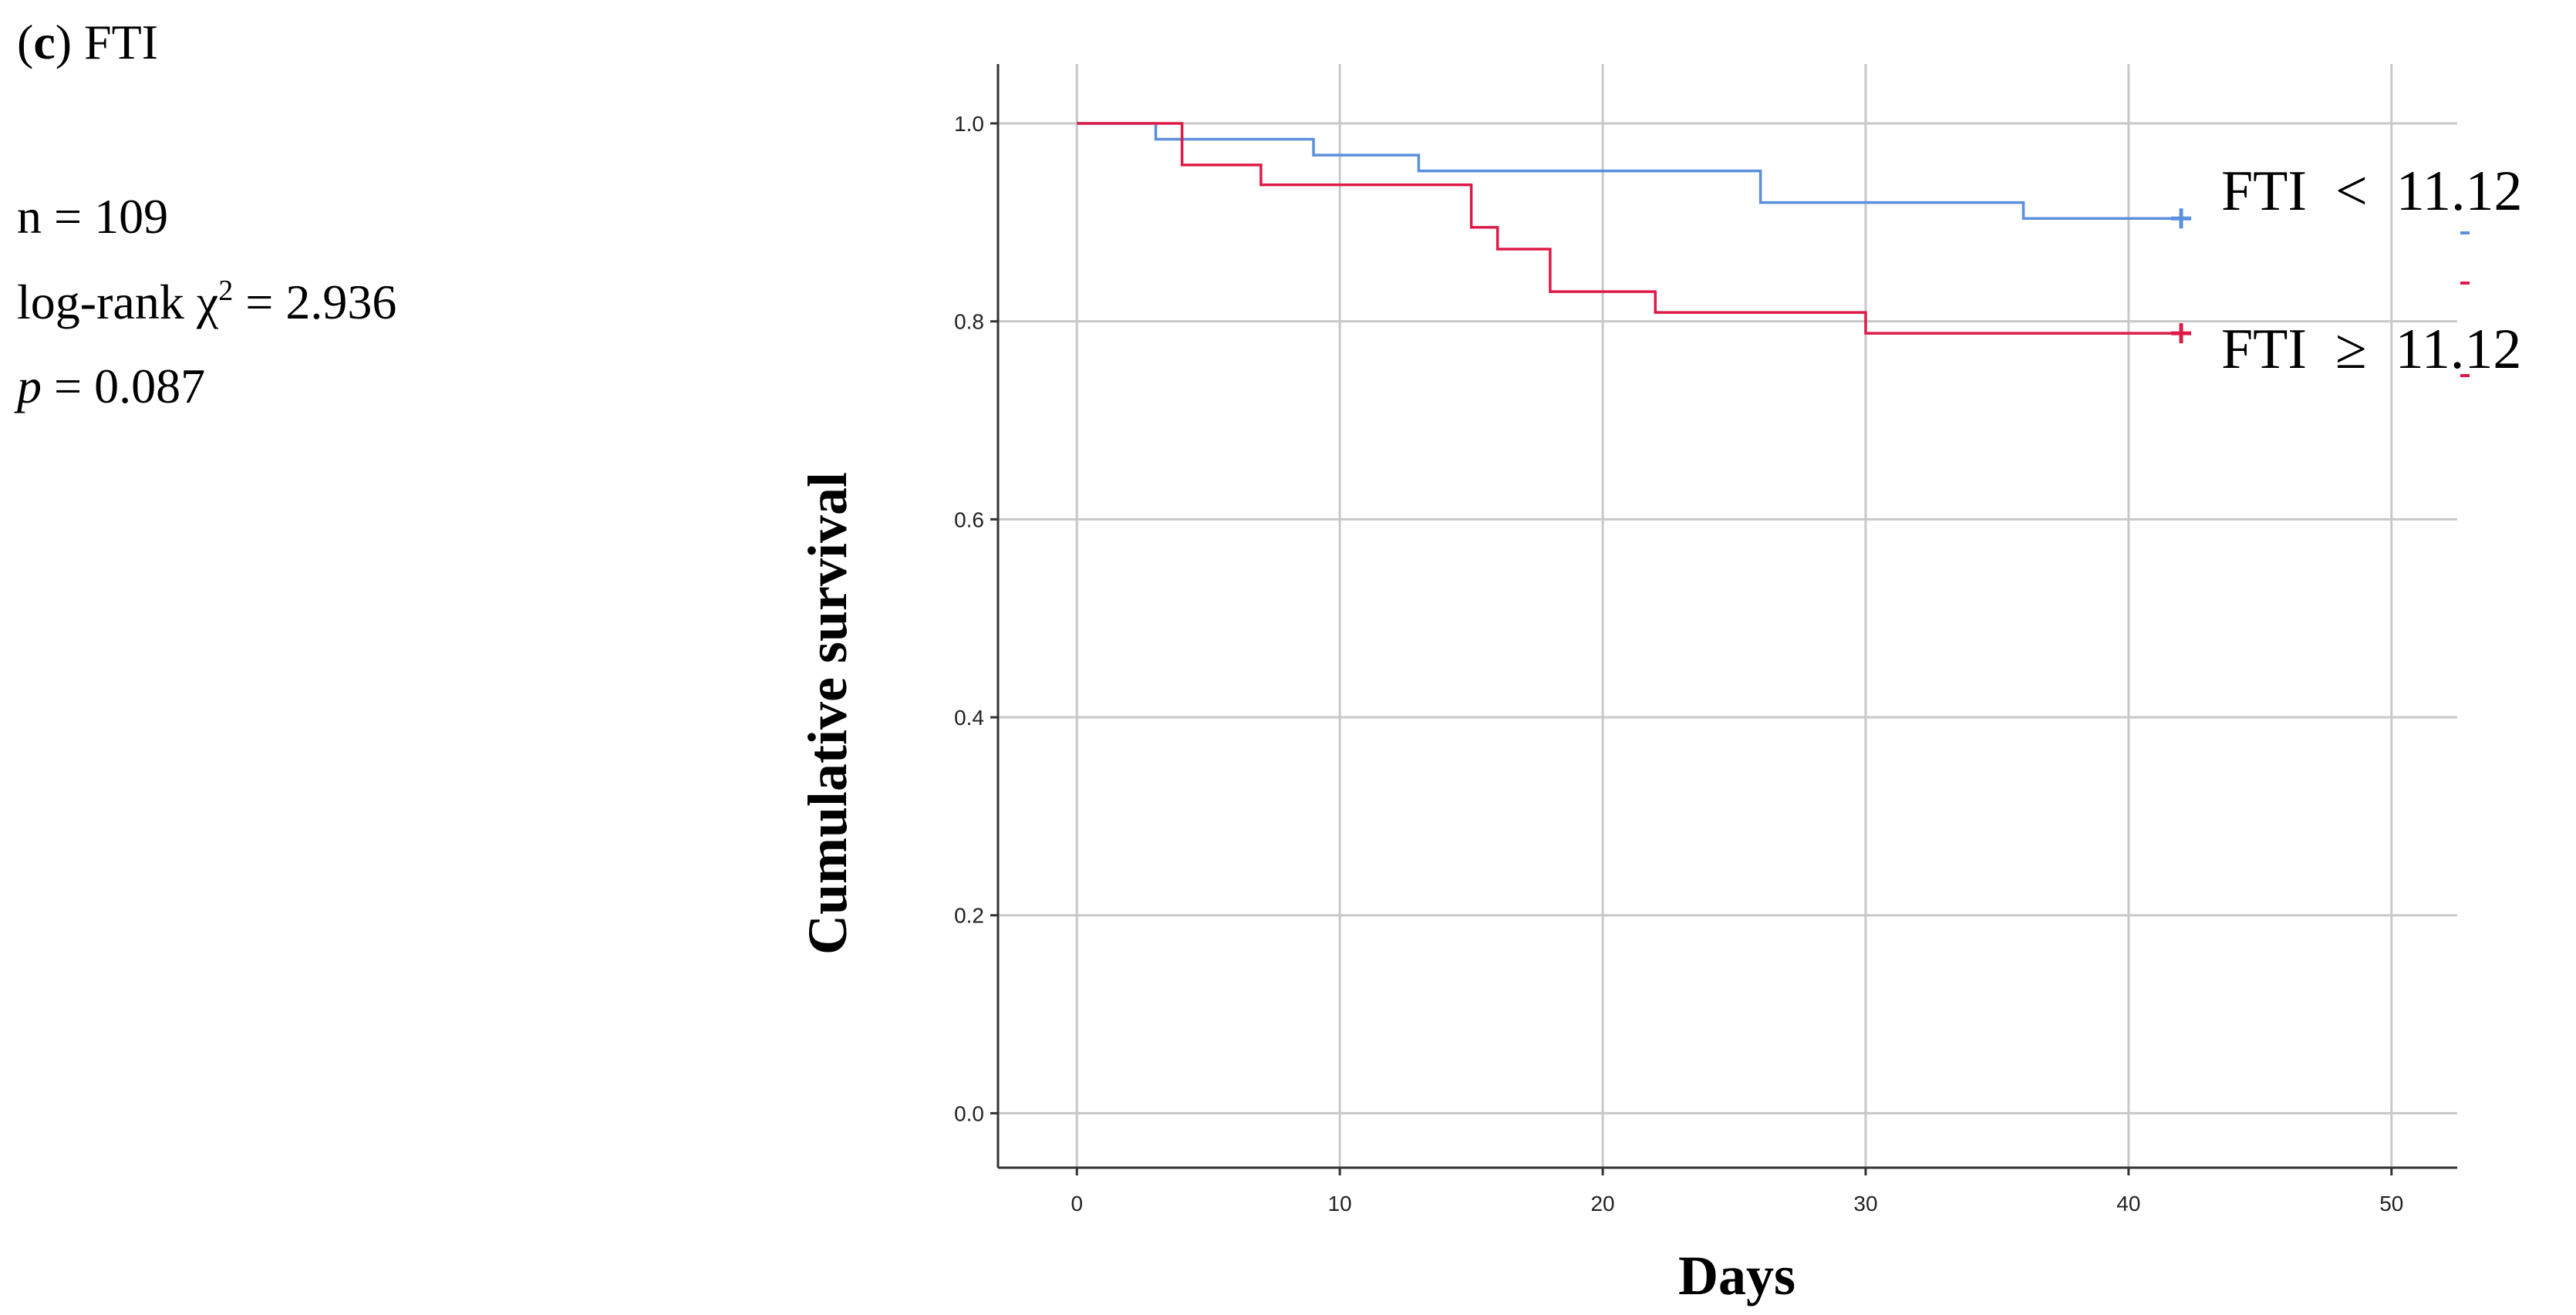  I want to click on panel-letter: c, so click(44, 42).